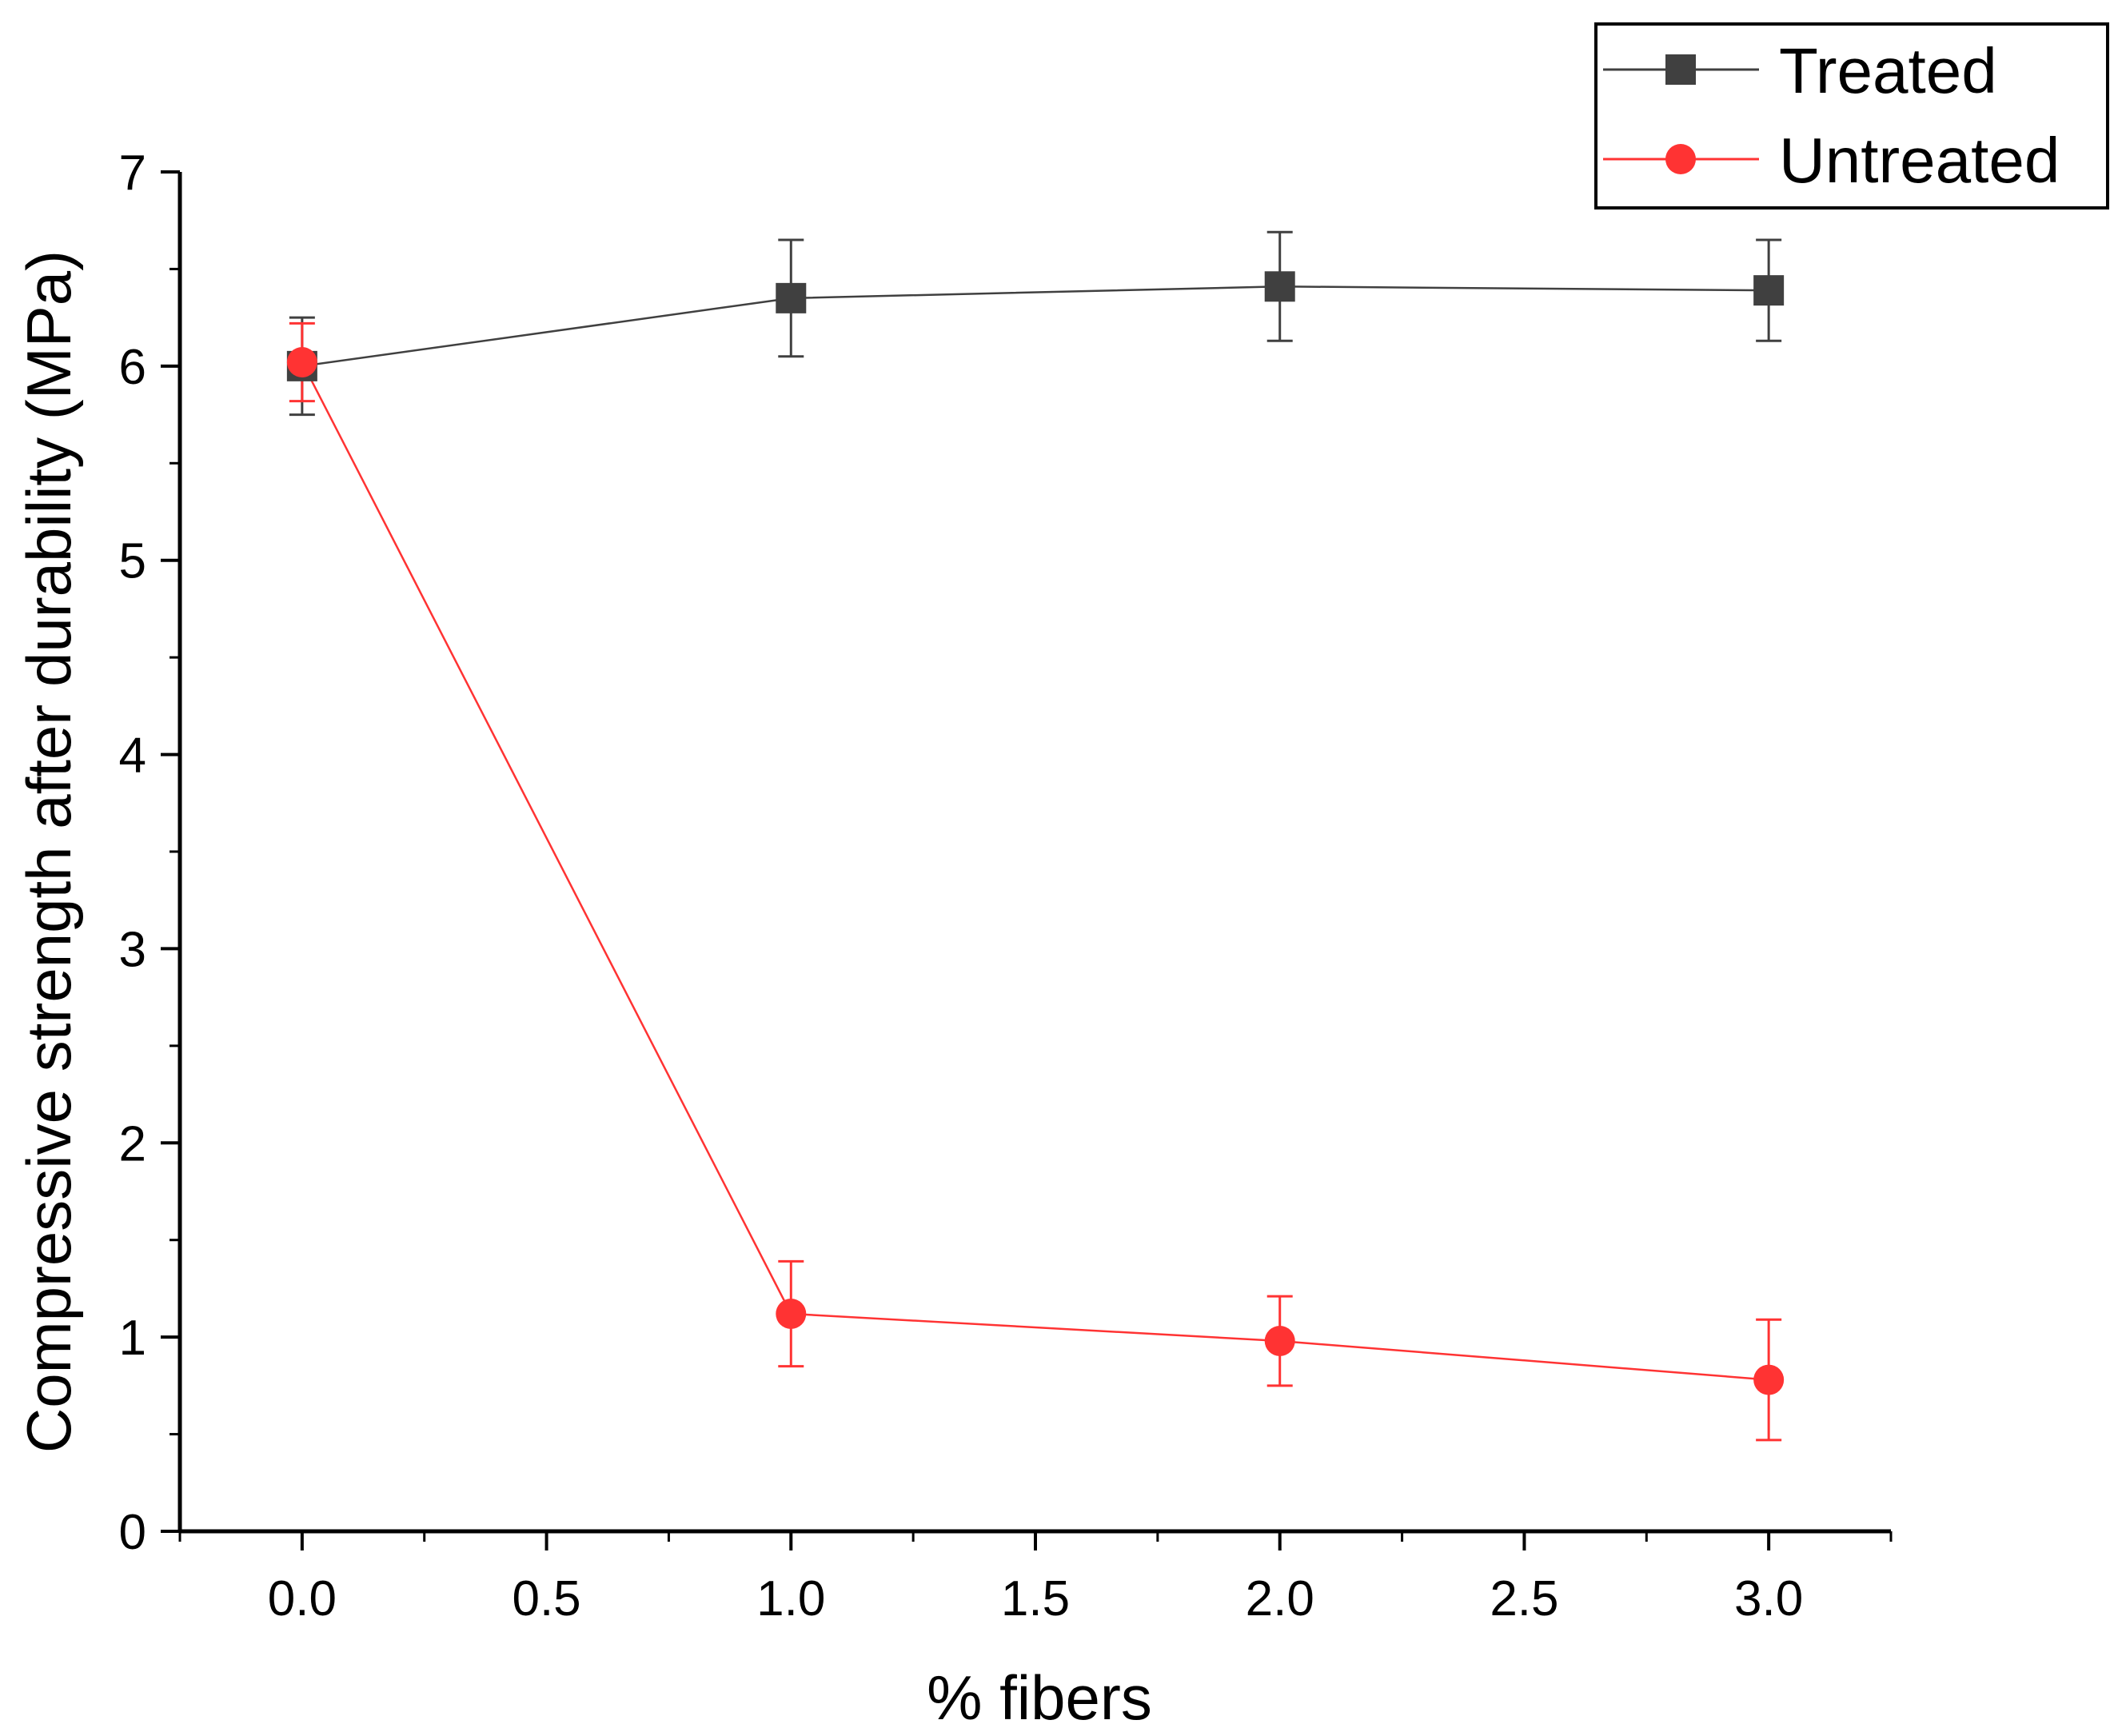  Describe the element at coordinates (1280, 1598) in the screenshot. I see `x-tick-label: 2.0` at that location.